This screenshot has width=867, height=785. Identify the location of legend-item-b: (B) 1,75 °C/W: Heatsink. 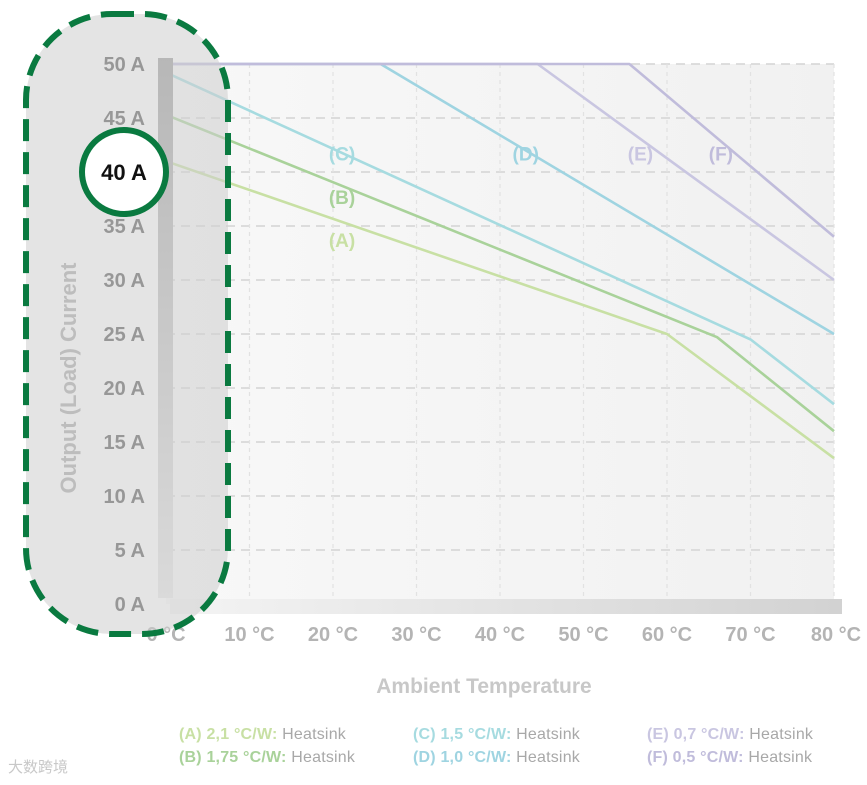
(267, 758).